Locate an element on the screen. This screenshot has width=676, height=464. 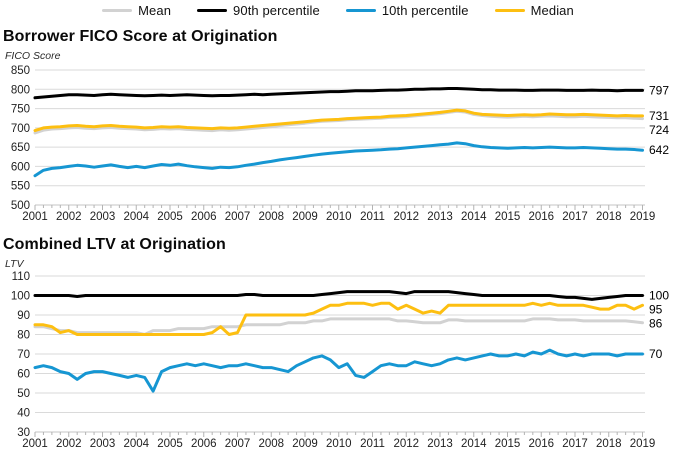
legend-item-median: Median is located at coordinates (534, 10).